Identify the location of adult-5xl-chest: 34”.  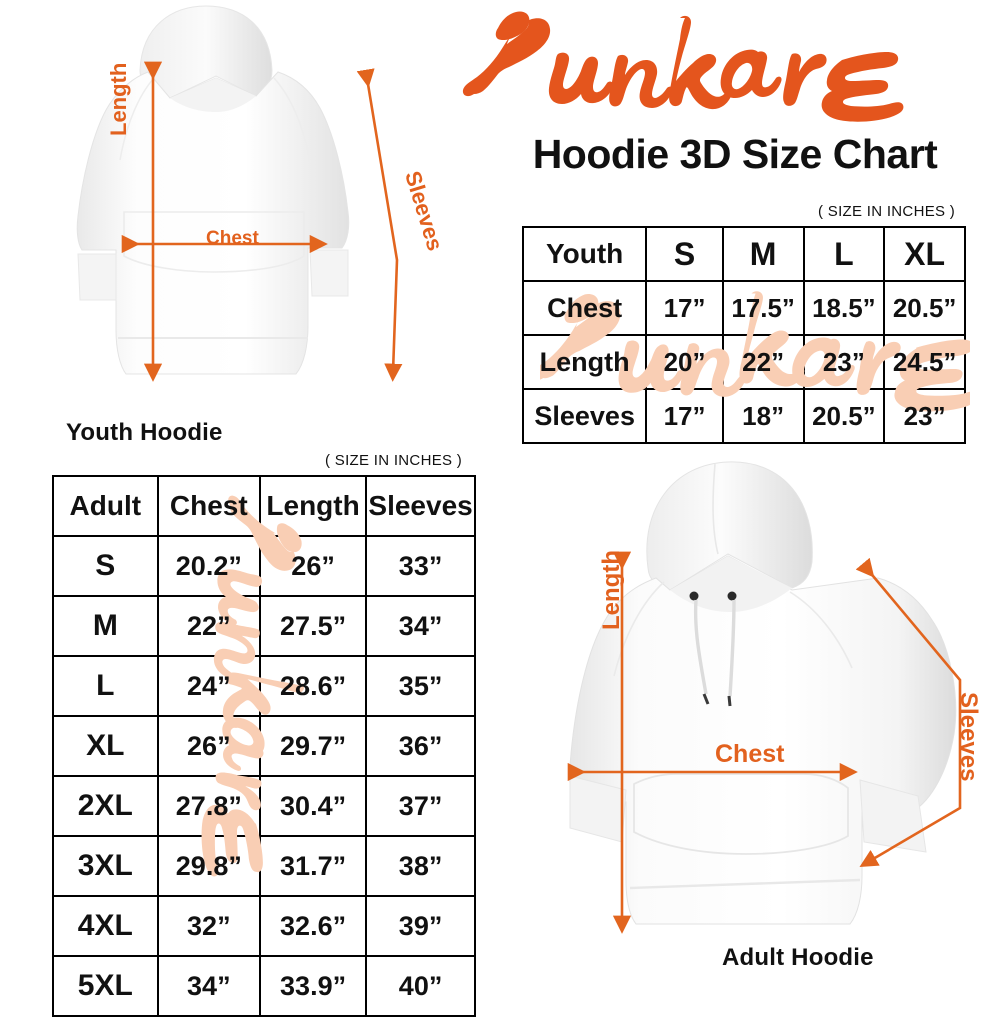
(209, 986).